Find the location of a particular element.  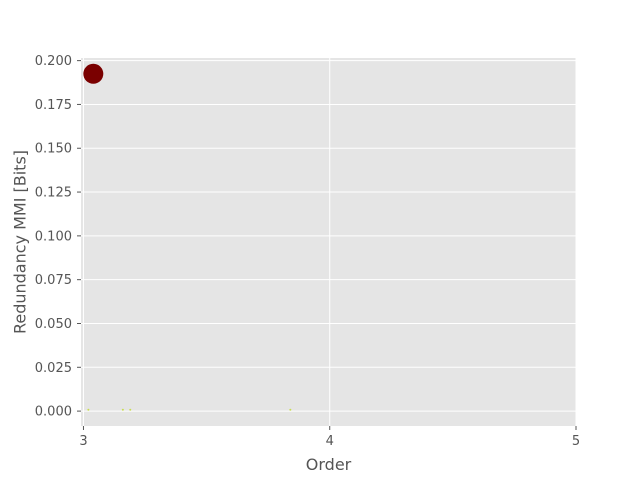

y-axis-label: Redundancy MMI [Bits] is located at coordinates (20, 242).